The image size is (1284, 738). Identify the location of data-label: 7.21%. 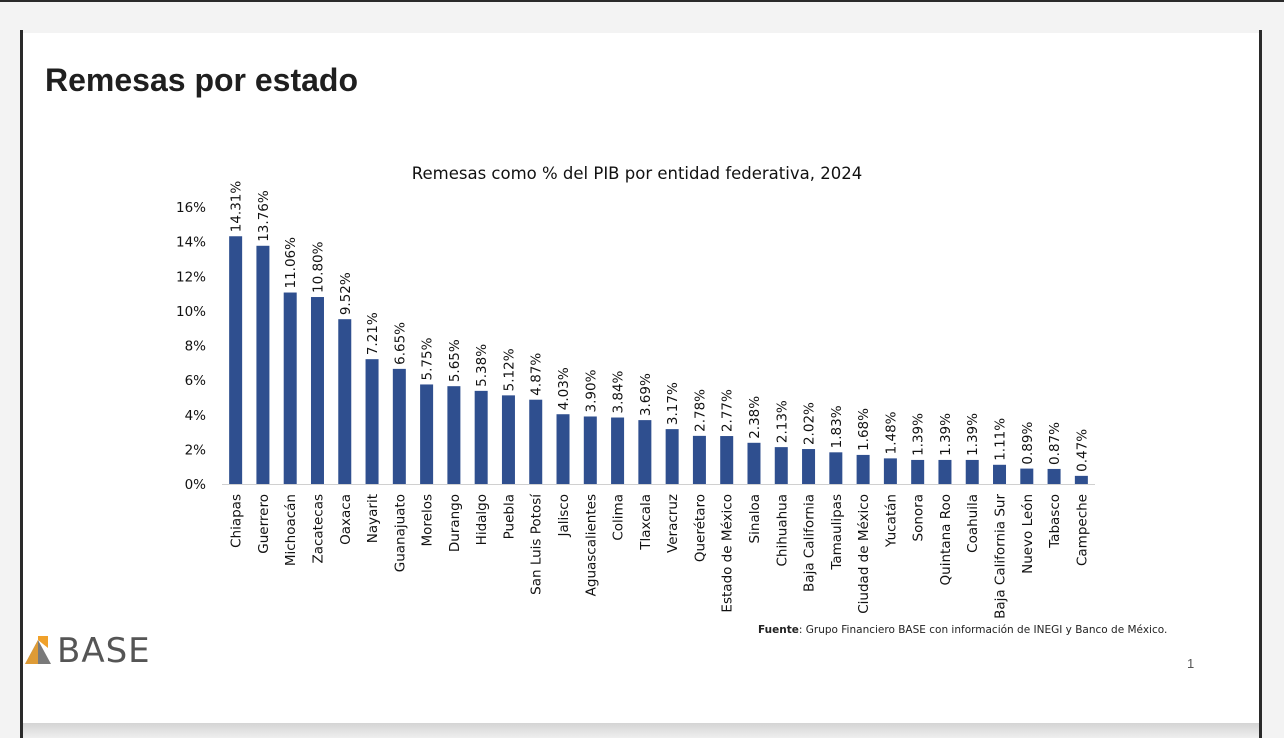
(373, 333).